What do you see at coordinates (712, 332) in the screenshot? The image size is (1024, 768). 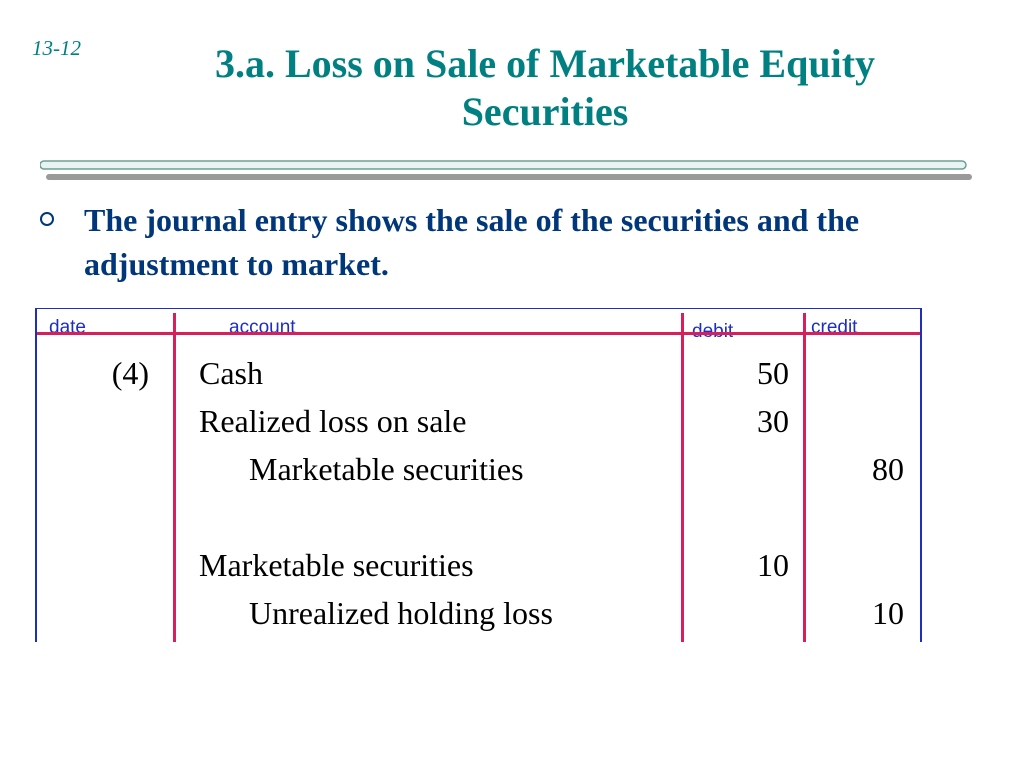 I see `header-debit: debit` at bounding box center [712, 332].